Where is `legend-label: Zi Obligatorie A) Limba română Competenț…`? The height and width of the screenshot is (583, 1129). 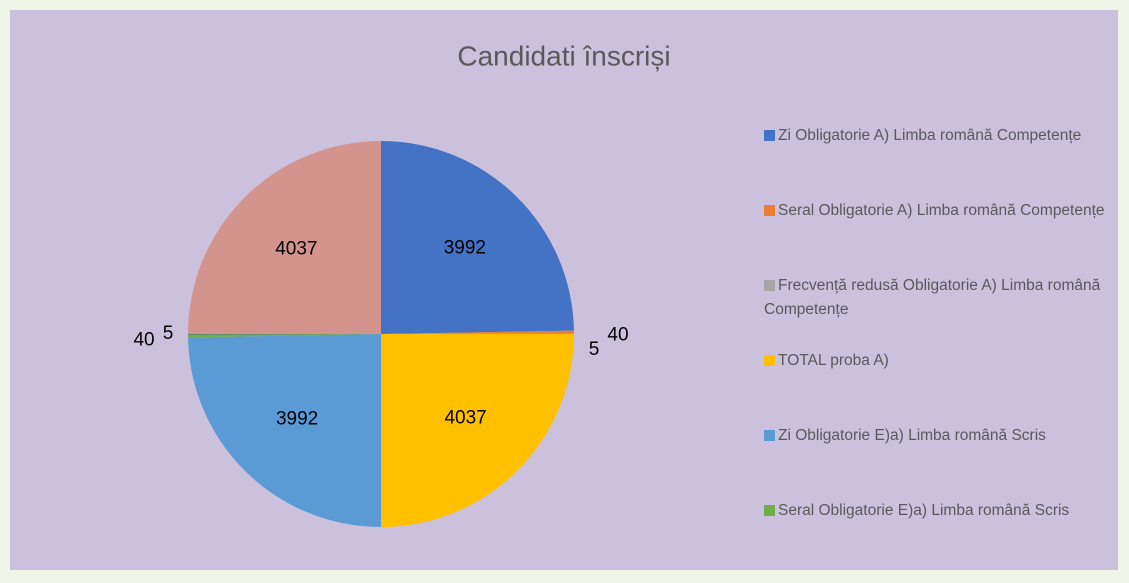 legend-label: Zi Obligatorie A) Limba română Competenț… is located at coordinates (930, 135).